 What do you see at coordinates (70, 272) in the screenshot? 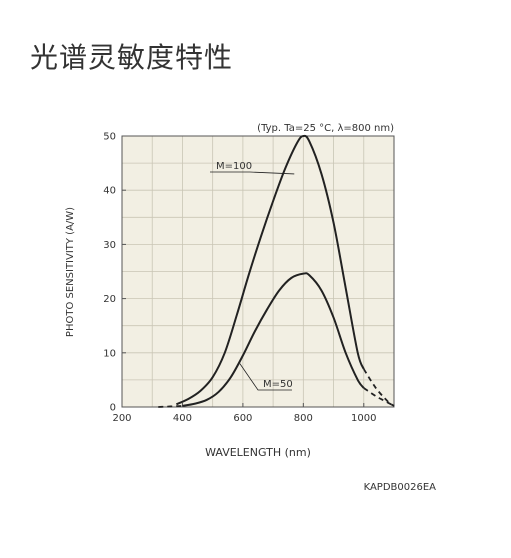
I see `y-axis-label: PHOTO SENSITIVITY (A/W)` at bounding box center [70, 272].